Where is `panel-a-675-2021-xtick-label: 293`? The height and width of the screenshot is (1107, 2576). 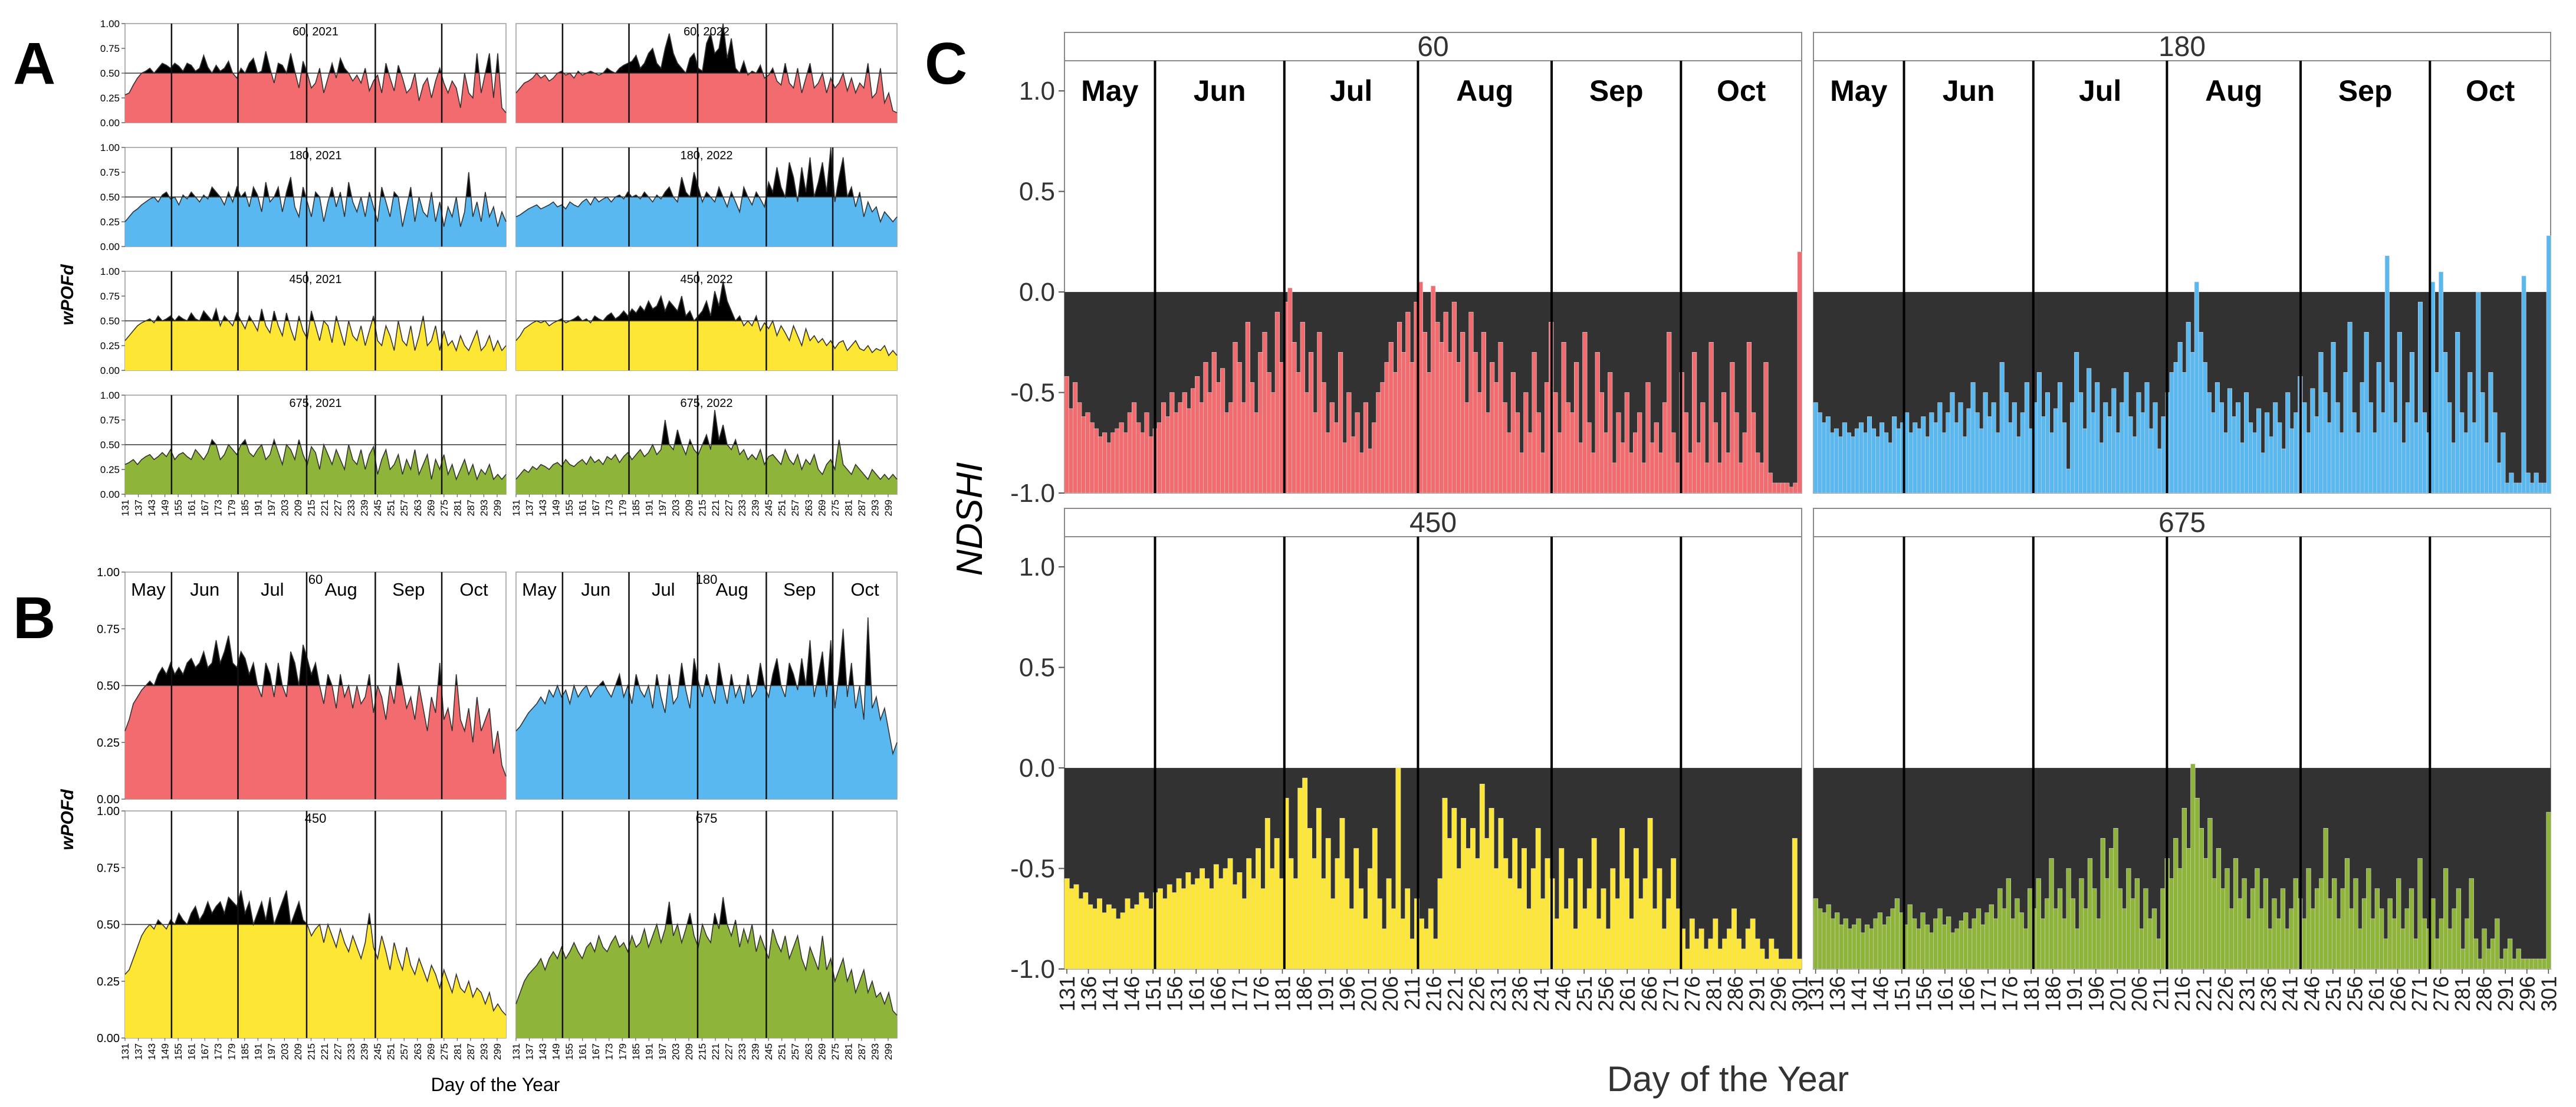
panel-a-675-2021-xtick-label: 293 is located at coordinates (483, 508).